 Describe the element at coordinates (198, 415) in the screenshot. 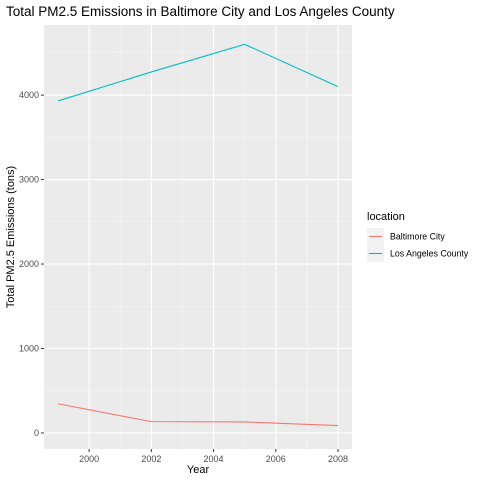

I see `series-line-baltimore-city` at that location.